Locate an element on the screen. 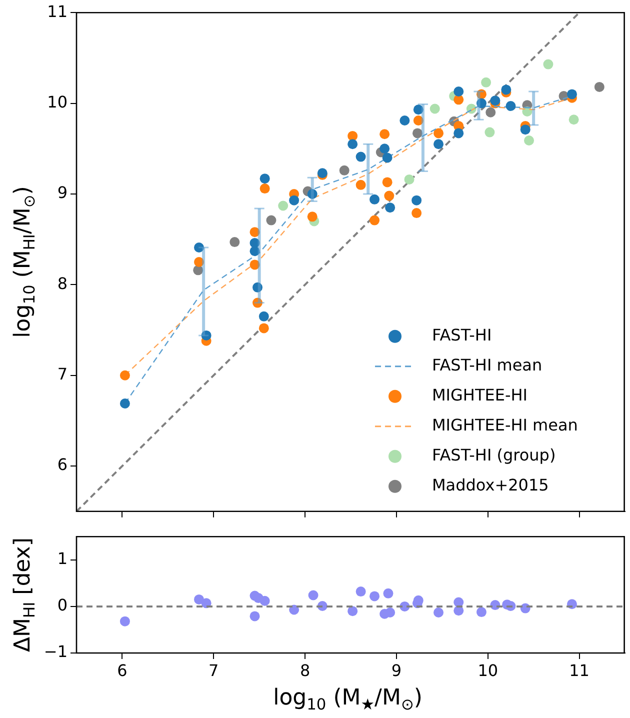 This screenshot has height=718, width=630. y-axis-title: log10 (MHI/M⊙) is located at coordinates (24, 262).